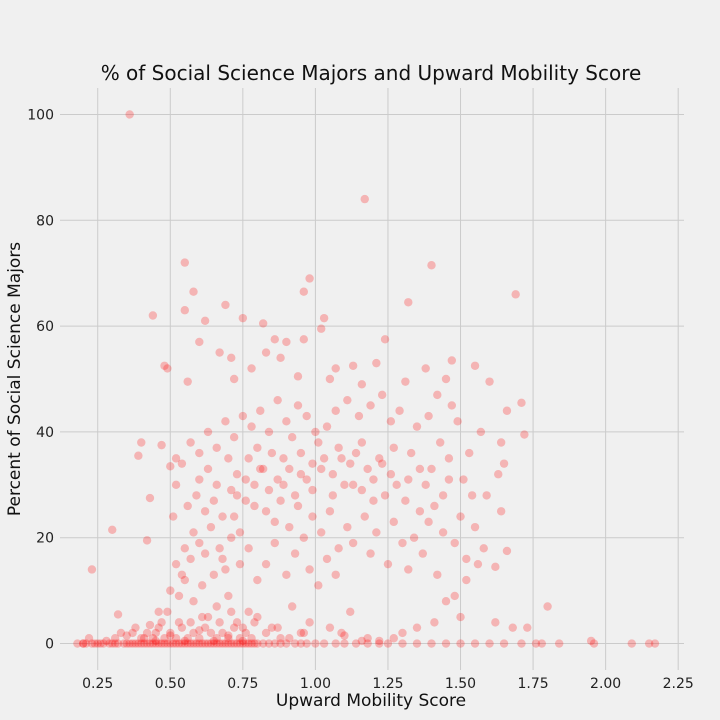 This screenshot has width=720, height=720. I want to click on y-tick-label: 20, so click(45, 539).